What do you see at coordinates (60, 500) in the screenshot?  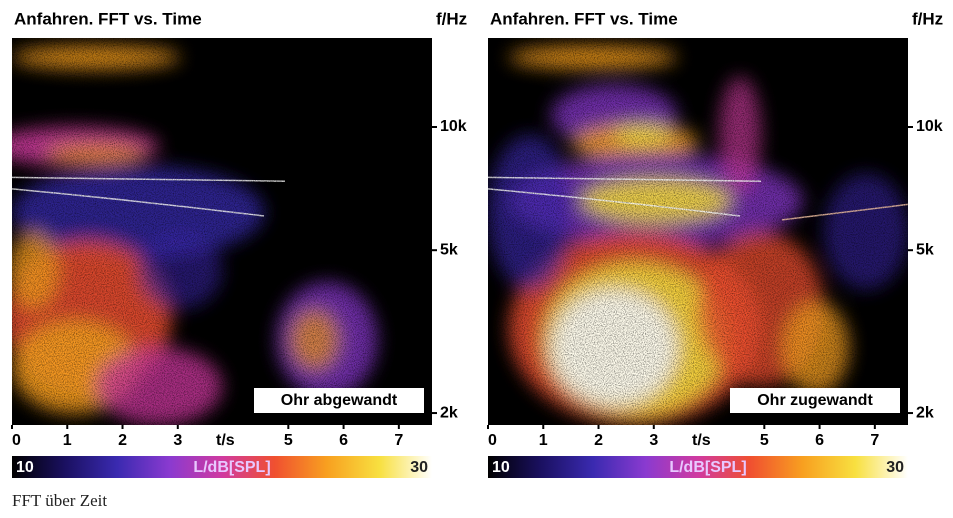 I see `caption: FFT über Zeit` at bounding box center [60, 500].